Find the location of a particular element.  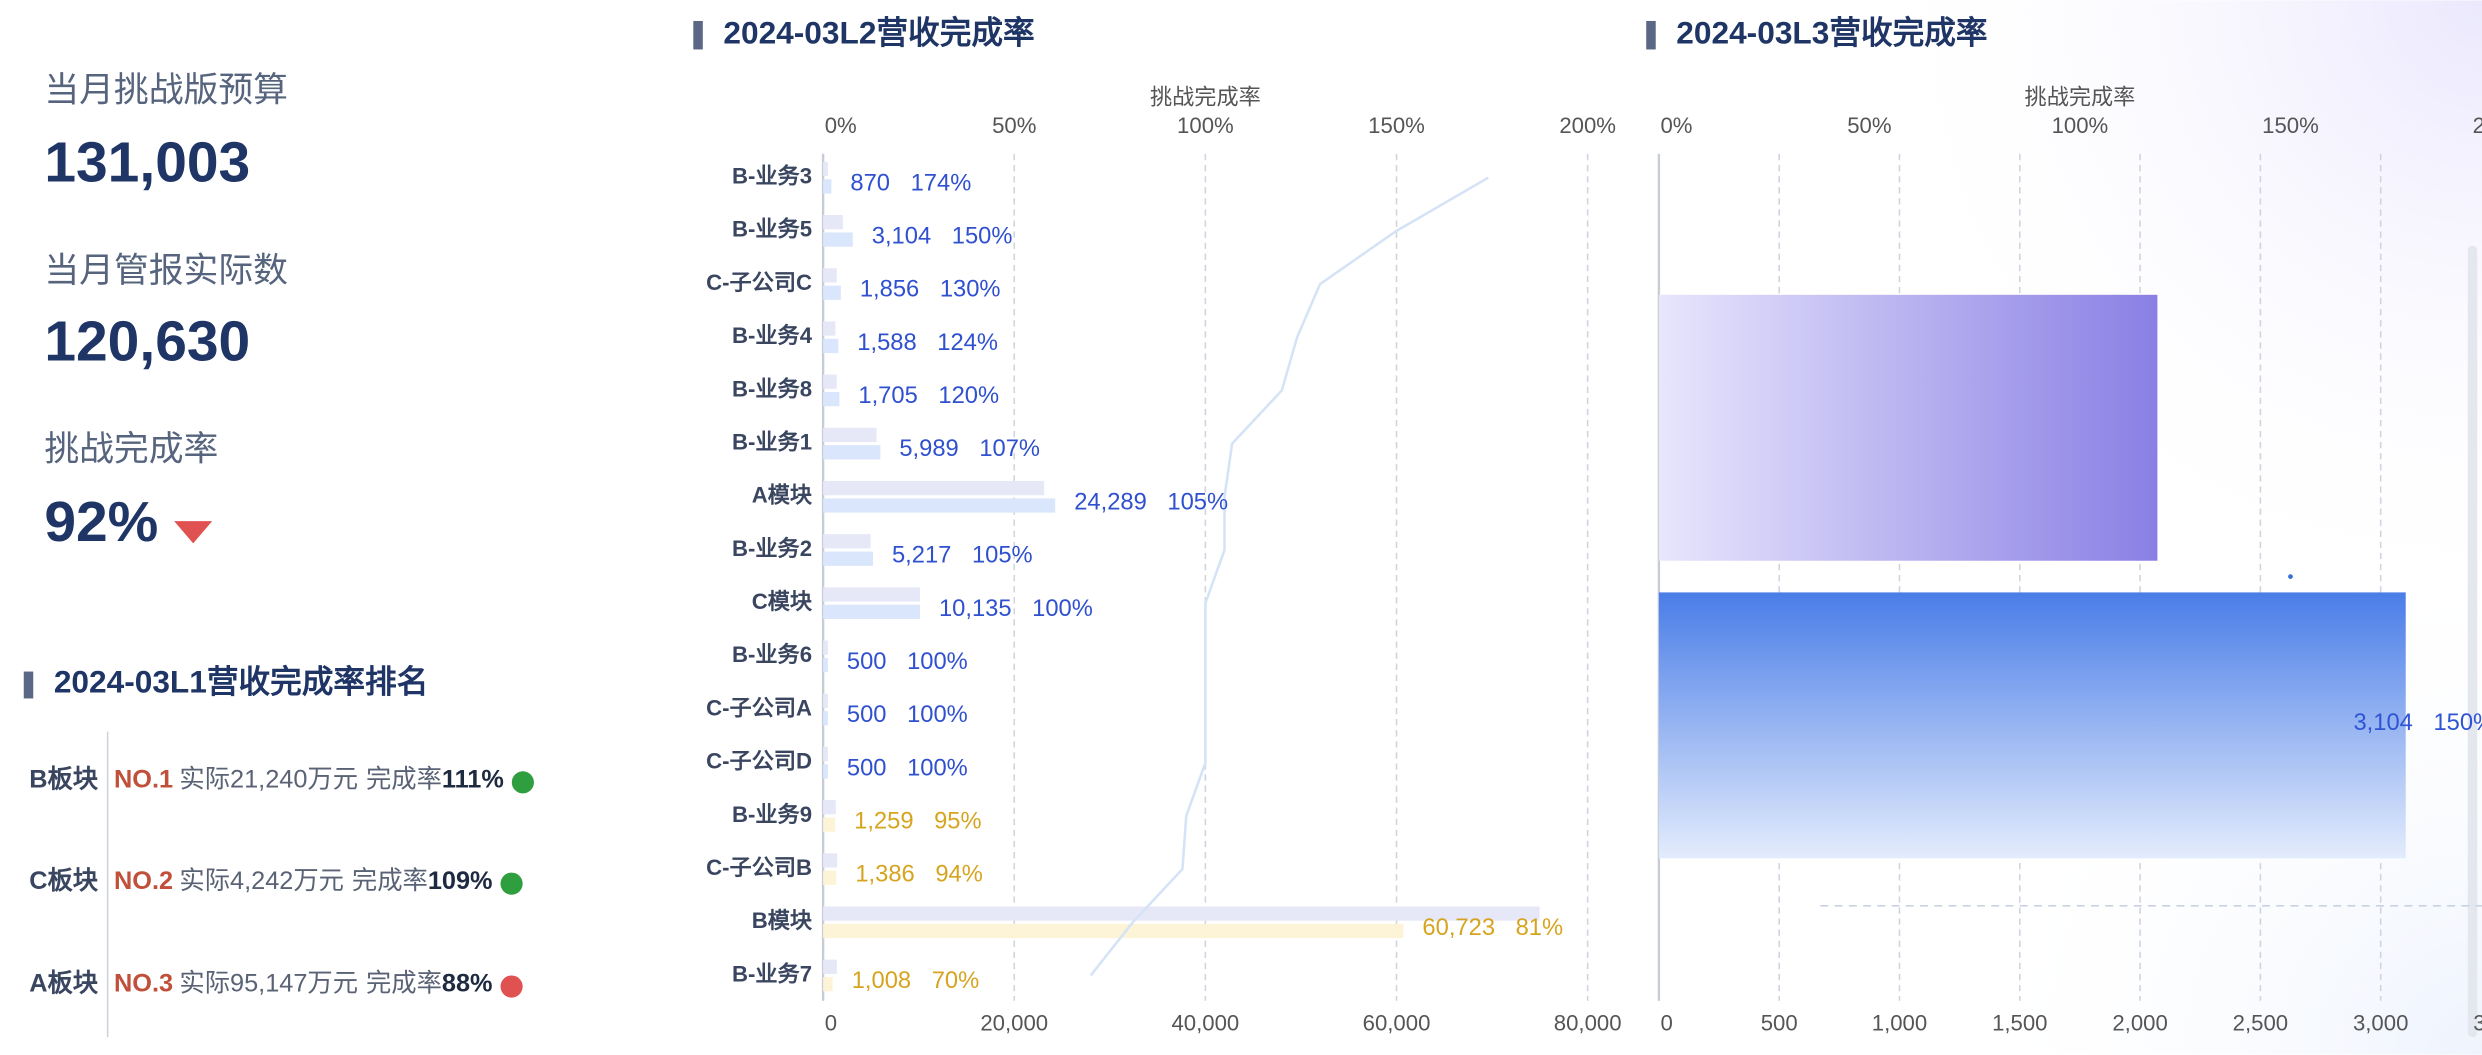

rate-line is located at coordinates (1289, 576).